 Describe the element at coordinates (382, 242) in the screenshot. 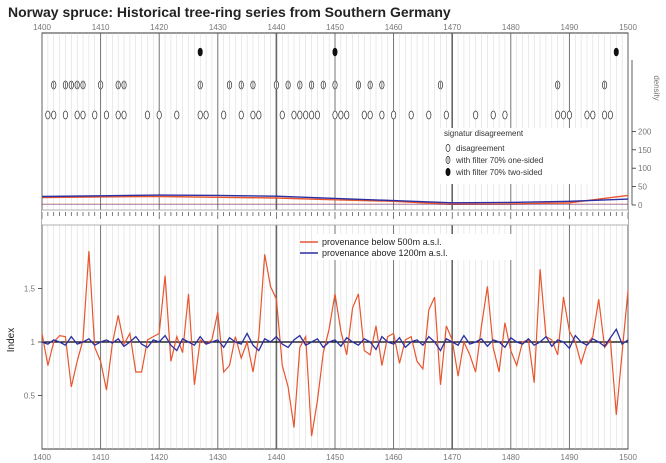

I see `index-legend-label: provenance below 500m a.s.l.` at that location.